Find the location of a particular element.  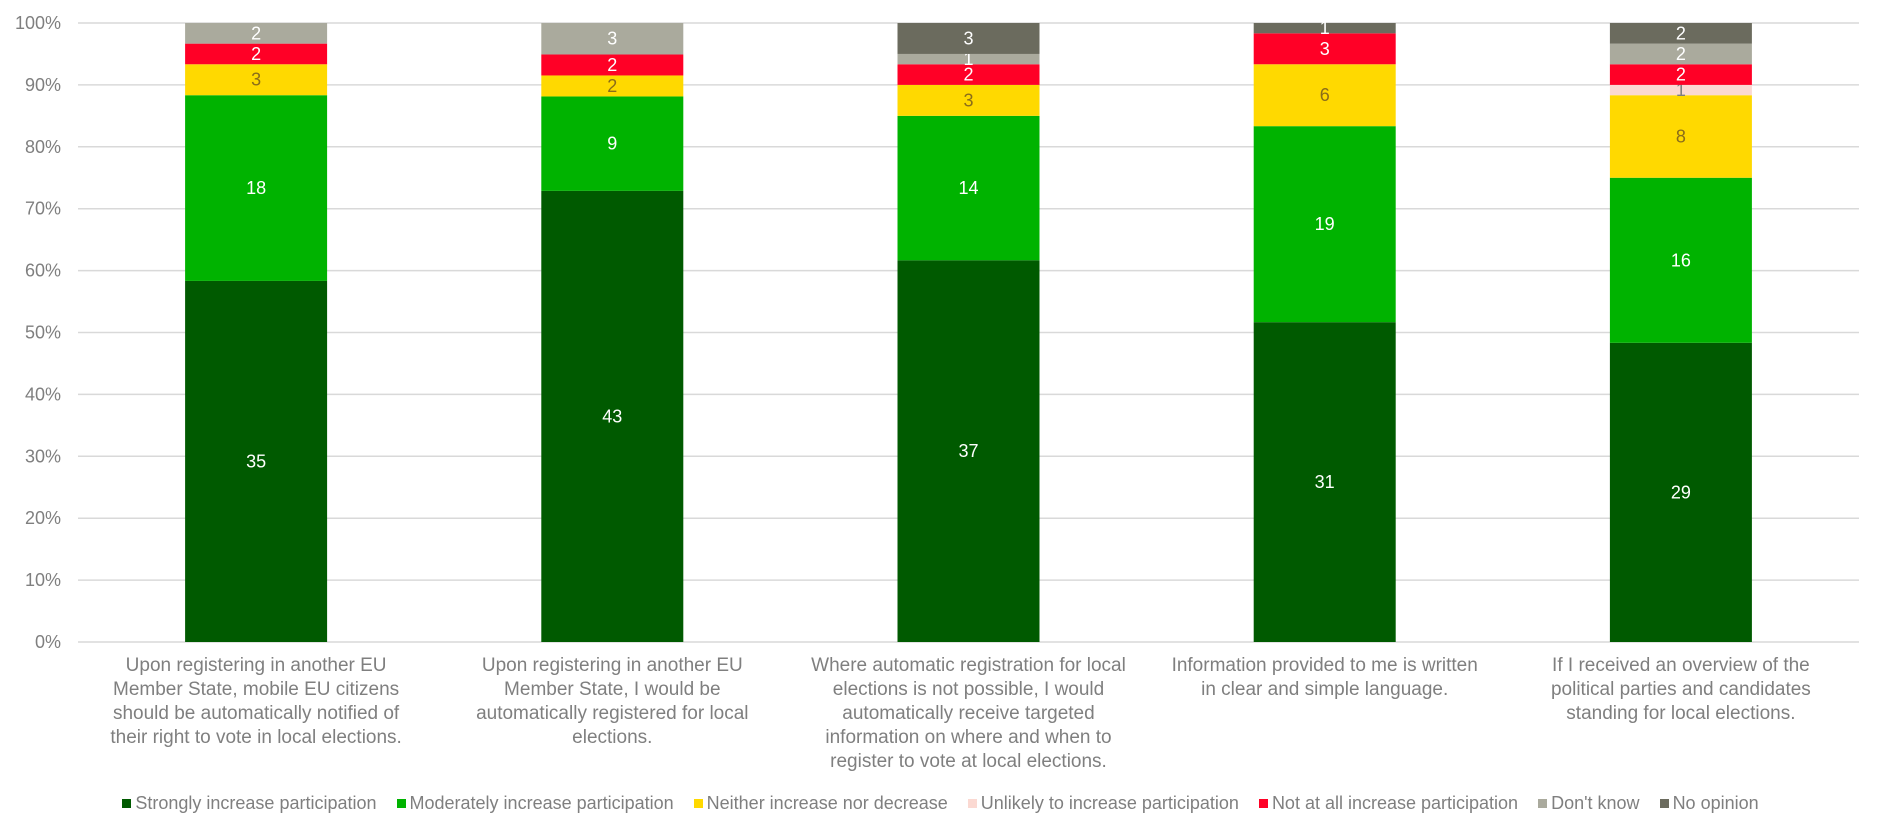

data-label: 9 is located at coordinates (612, 144).